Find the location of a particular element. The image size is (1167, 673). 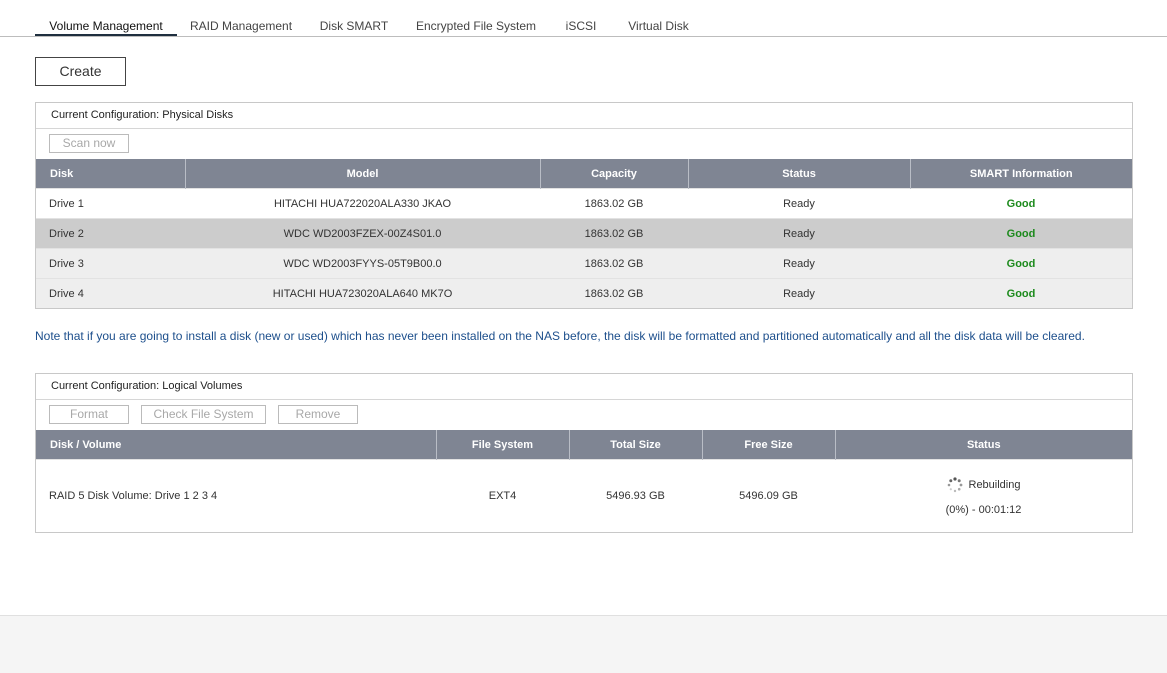

tab-disk-smart: Disk SMART is located at coordinates (354, 26).